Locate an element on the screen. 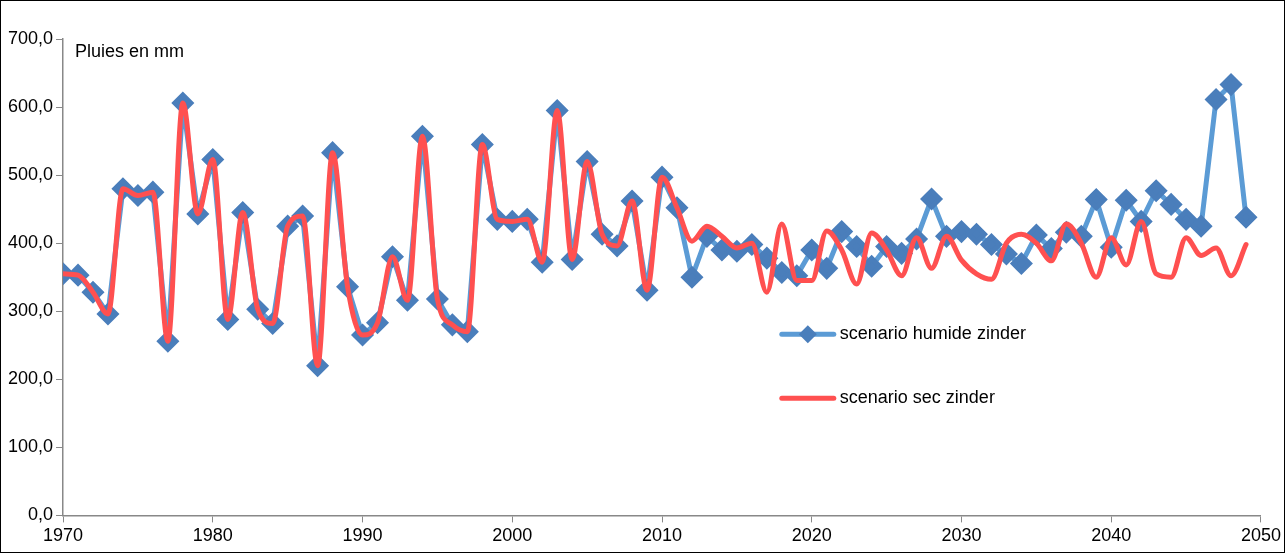  y-tick-label: 300,0 is located at coordinates (31, 310).